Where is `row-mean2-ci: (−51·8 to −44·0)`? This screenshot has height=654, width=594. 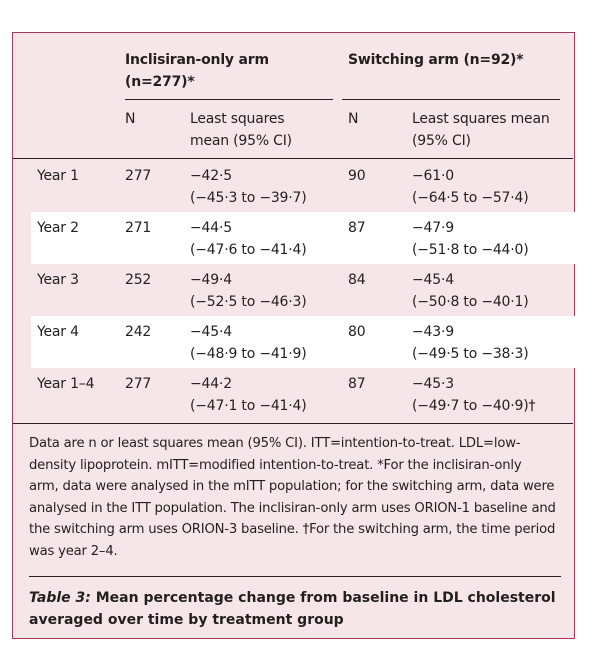
row-mean2-ci: (−51·8 to −44·0) is located at coordinates (470, 250).